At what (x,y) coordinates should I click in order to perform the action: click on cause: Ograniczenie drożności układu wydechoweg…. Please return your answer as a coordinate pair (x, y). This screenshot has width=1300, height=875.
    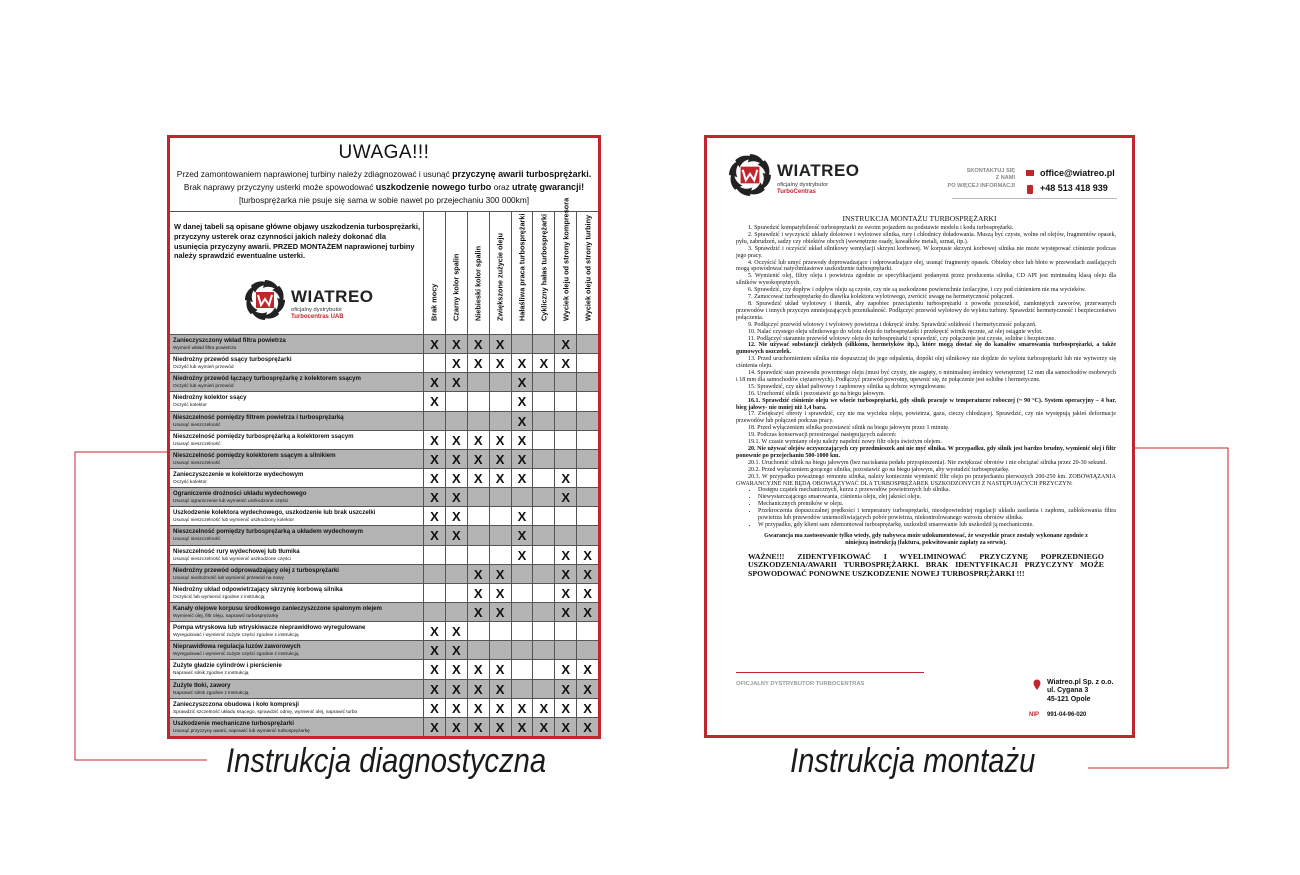
    Looking at the image, I should click on (240, 494).